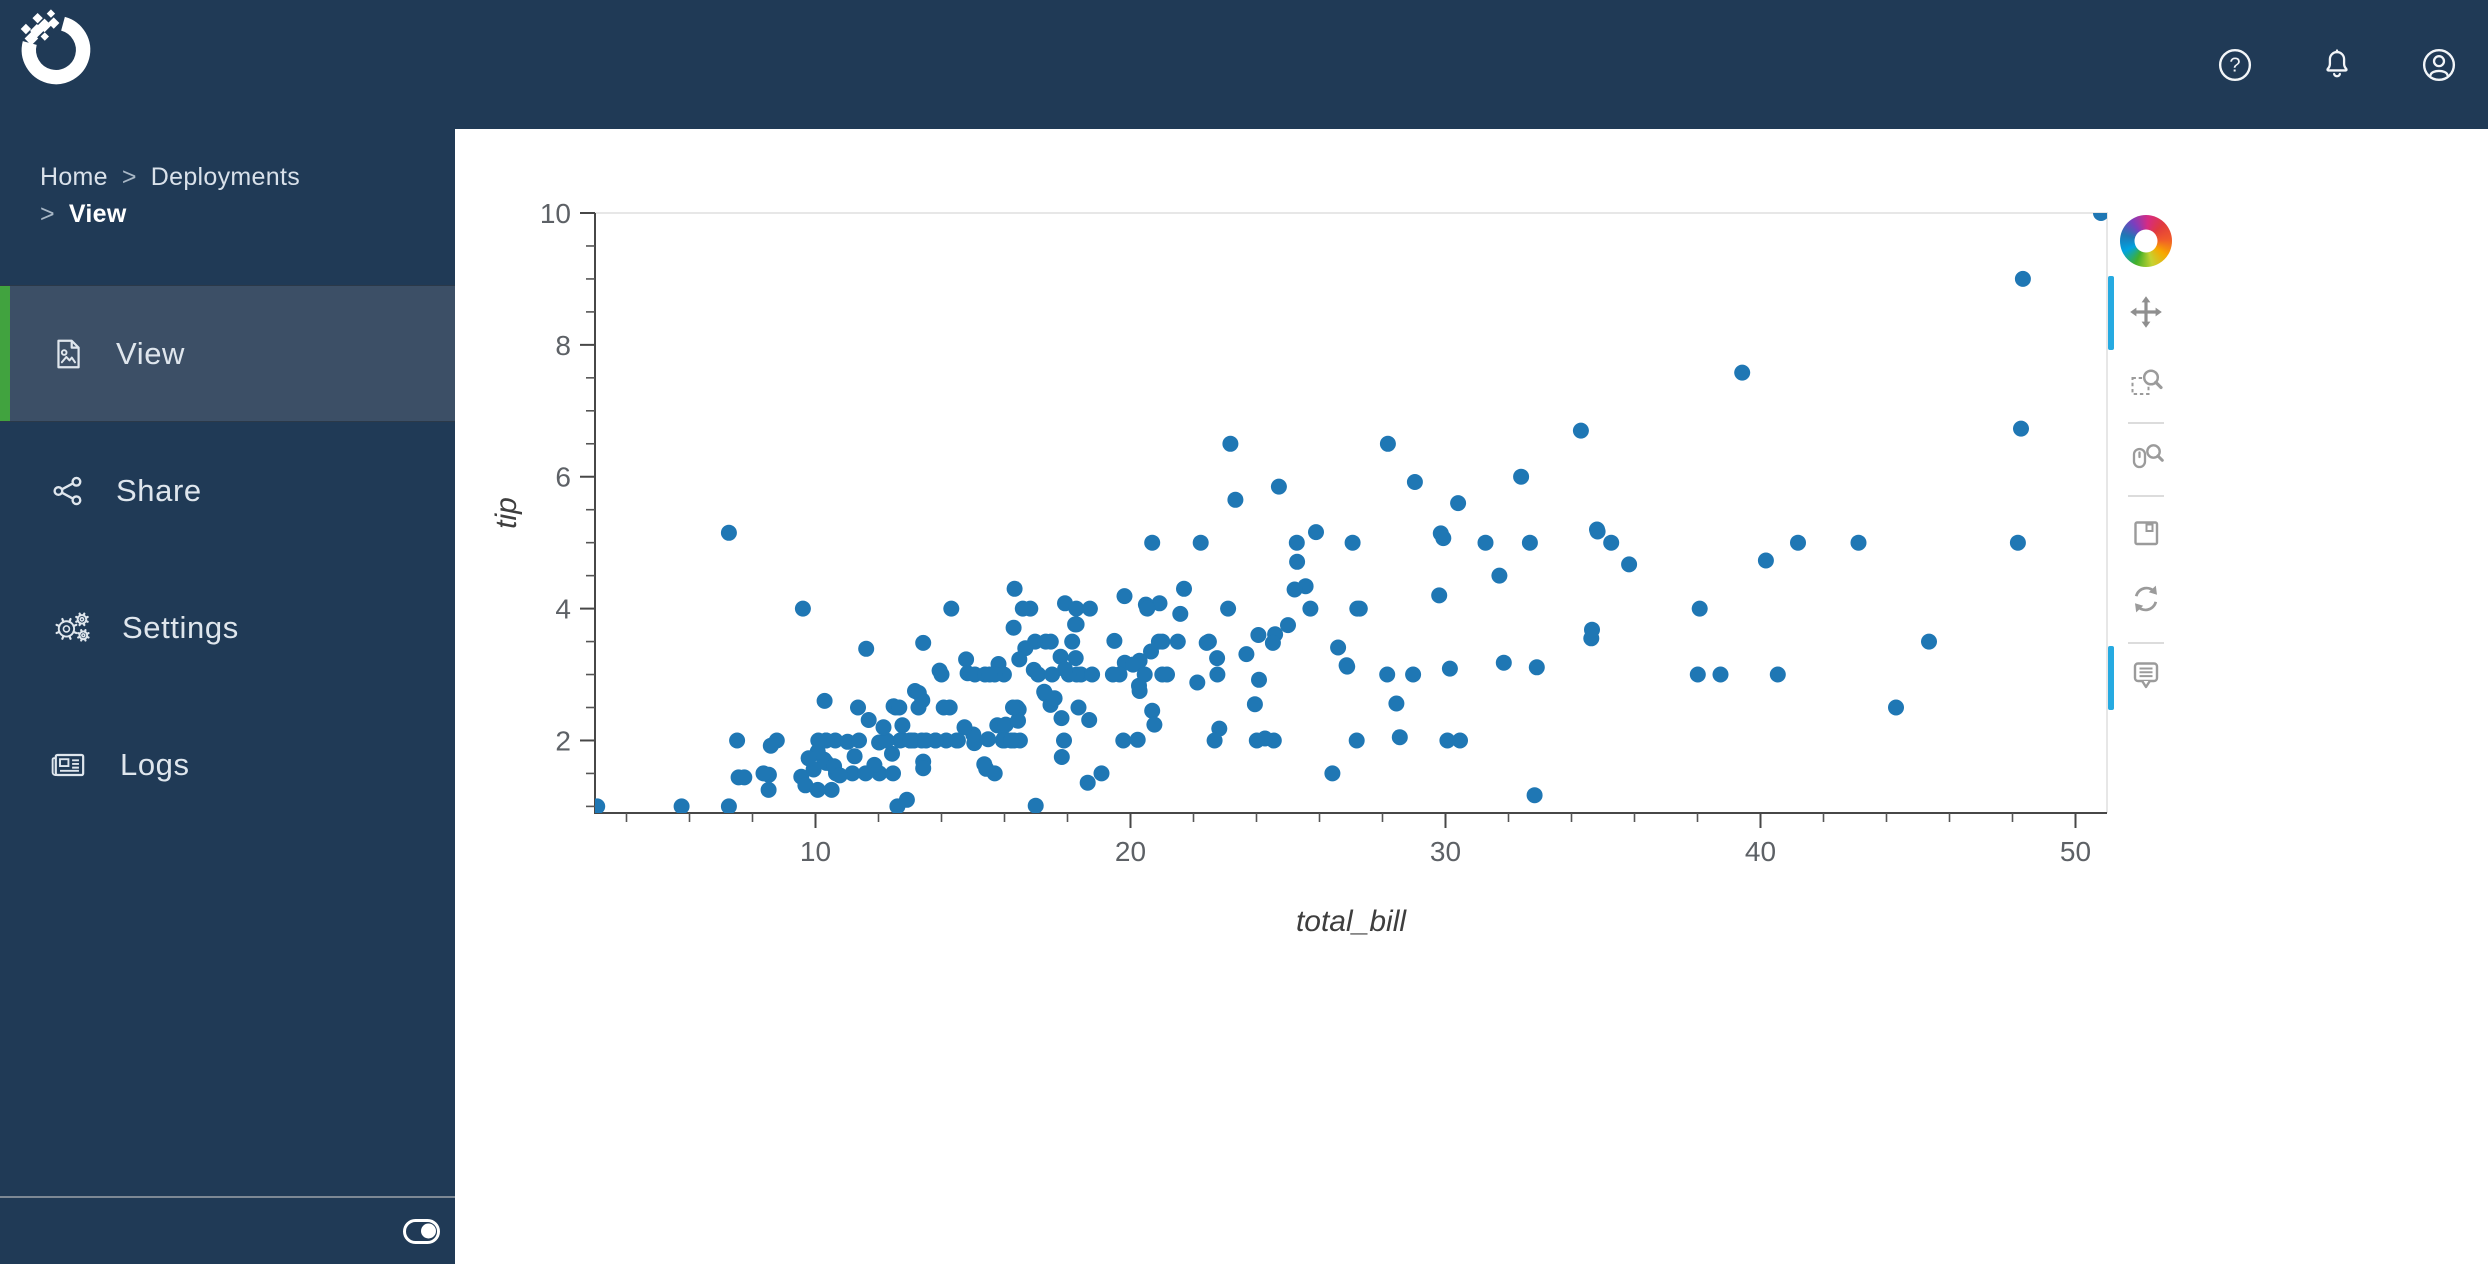  I want to click on box-zoom-tool-icon, so click(2146, 384).